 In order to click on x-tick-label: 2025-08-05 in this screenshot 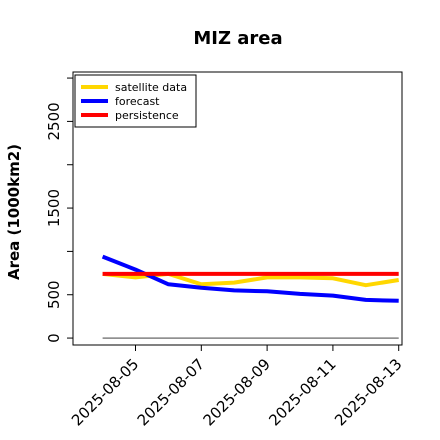, I will do `click(105, 392)`.